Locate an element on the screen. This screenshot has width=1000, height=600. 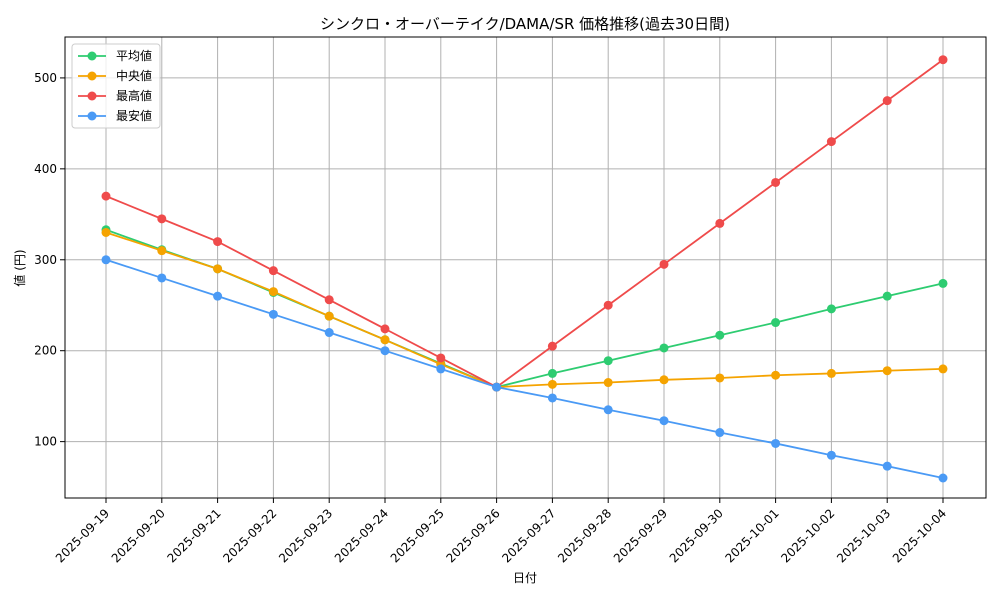
y-tick-label: 100 is located at coordinates (45, 442).